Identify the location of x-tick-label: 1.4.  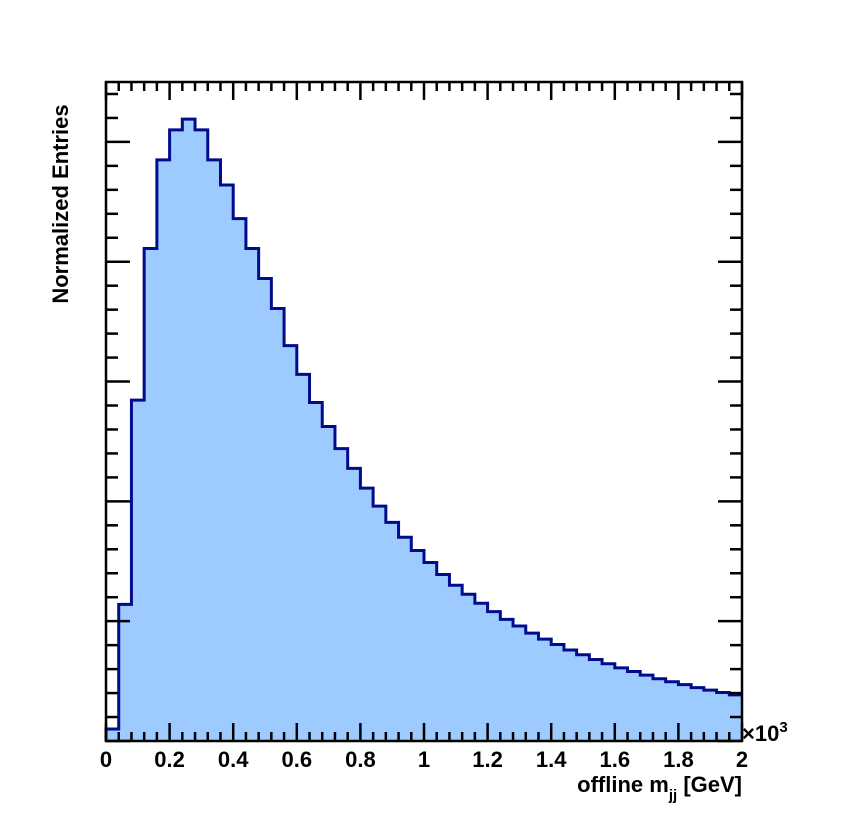
(551, 759).